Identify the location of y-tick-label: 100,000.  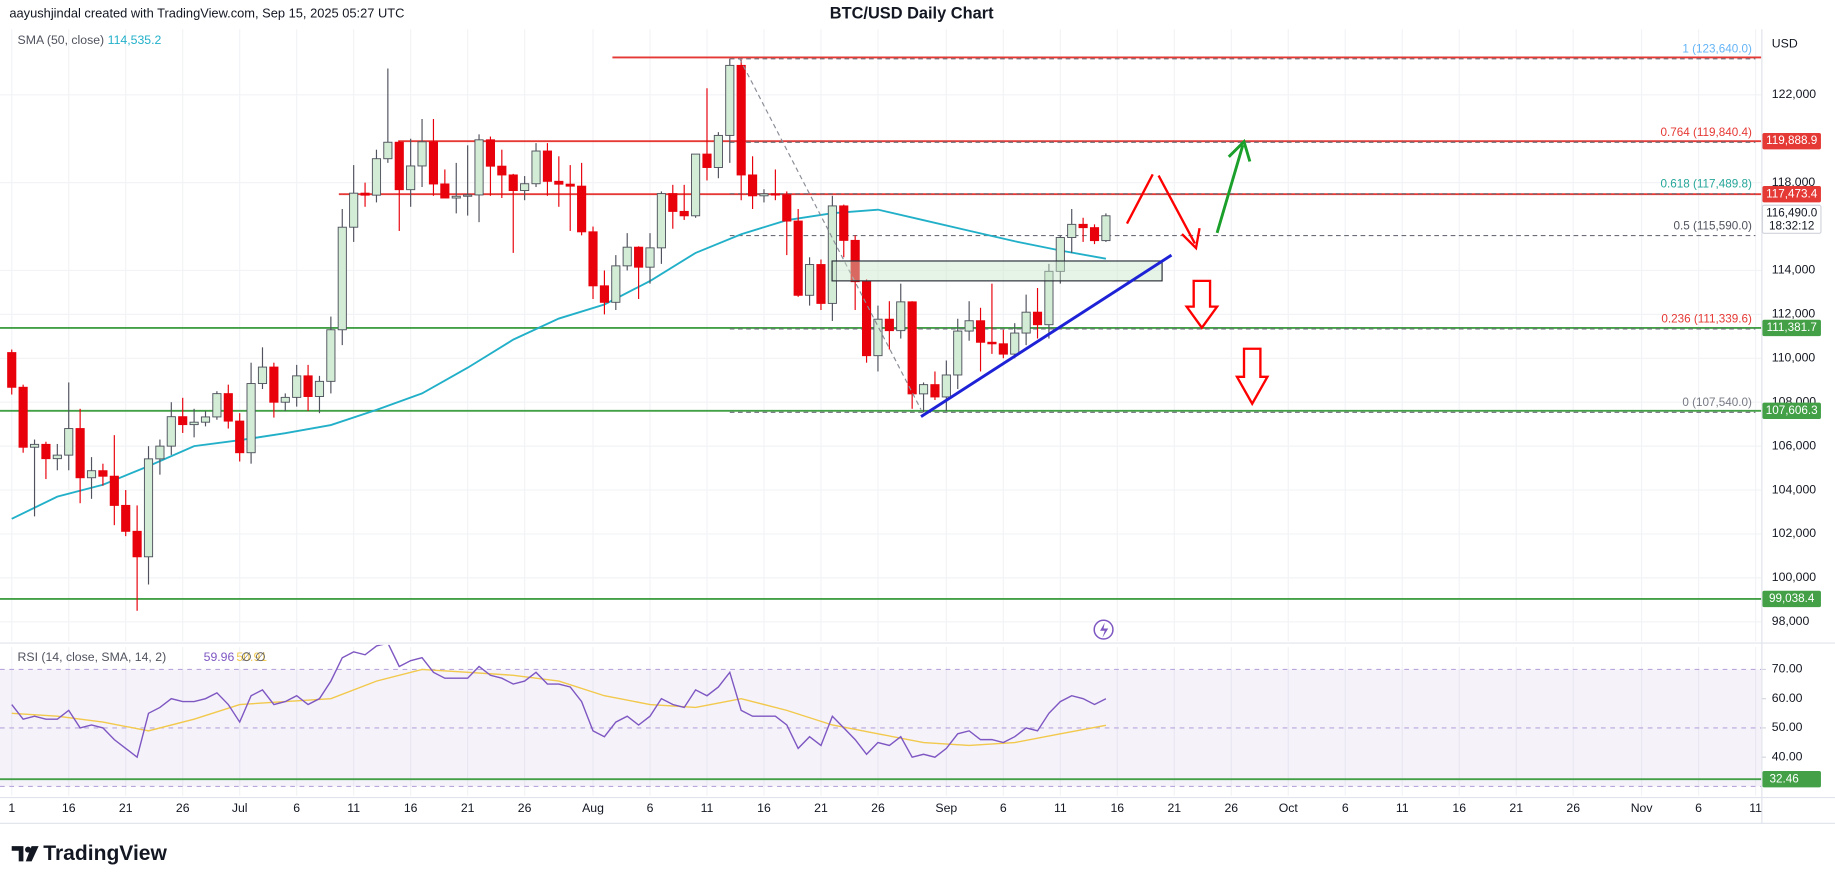
(1794, 577).